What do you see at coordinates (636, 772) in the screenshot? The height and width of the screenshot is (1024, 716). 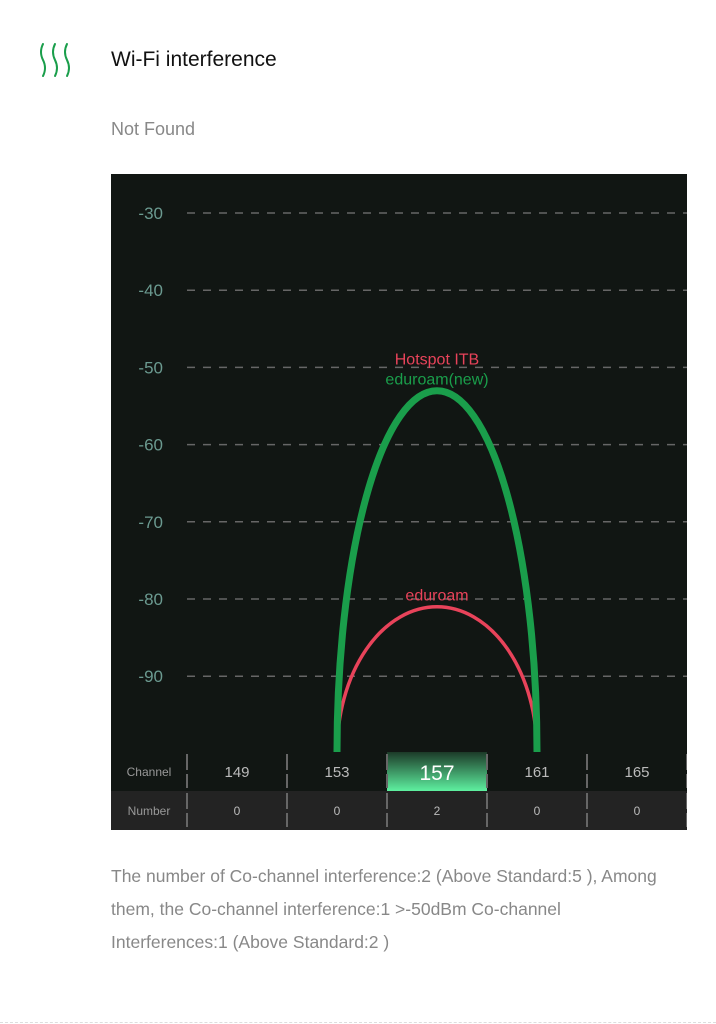 I see `channel-tab-165: 165` at bounding box center [636, 772].